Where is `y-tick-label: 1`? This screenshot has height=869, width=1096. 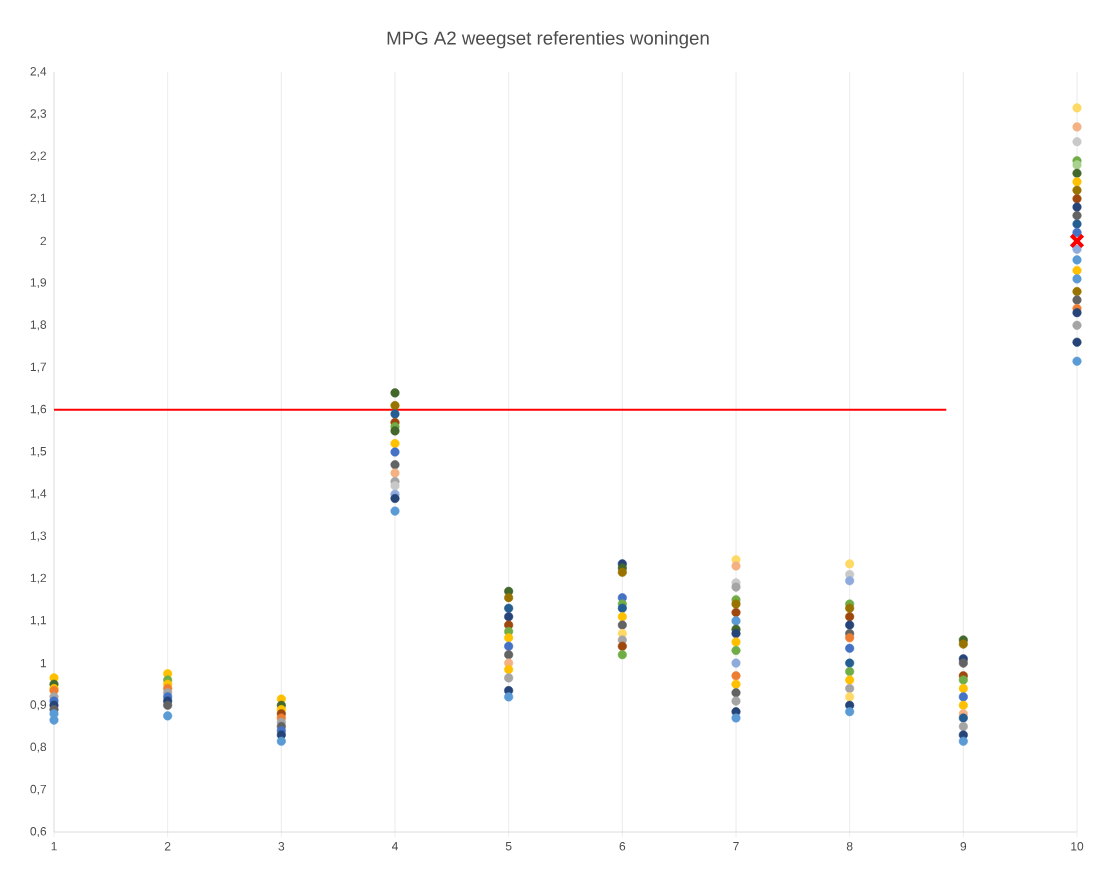
y-tick-label: 1 is located at coordinates (43, 663).